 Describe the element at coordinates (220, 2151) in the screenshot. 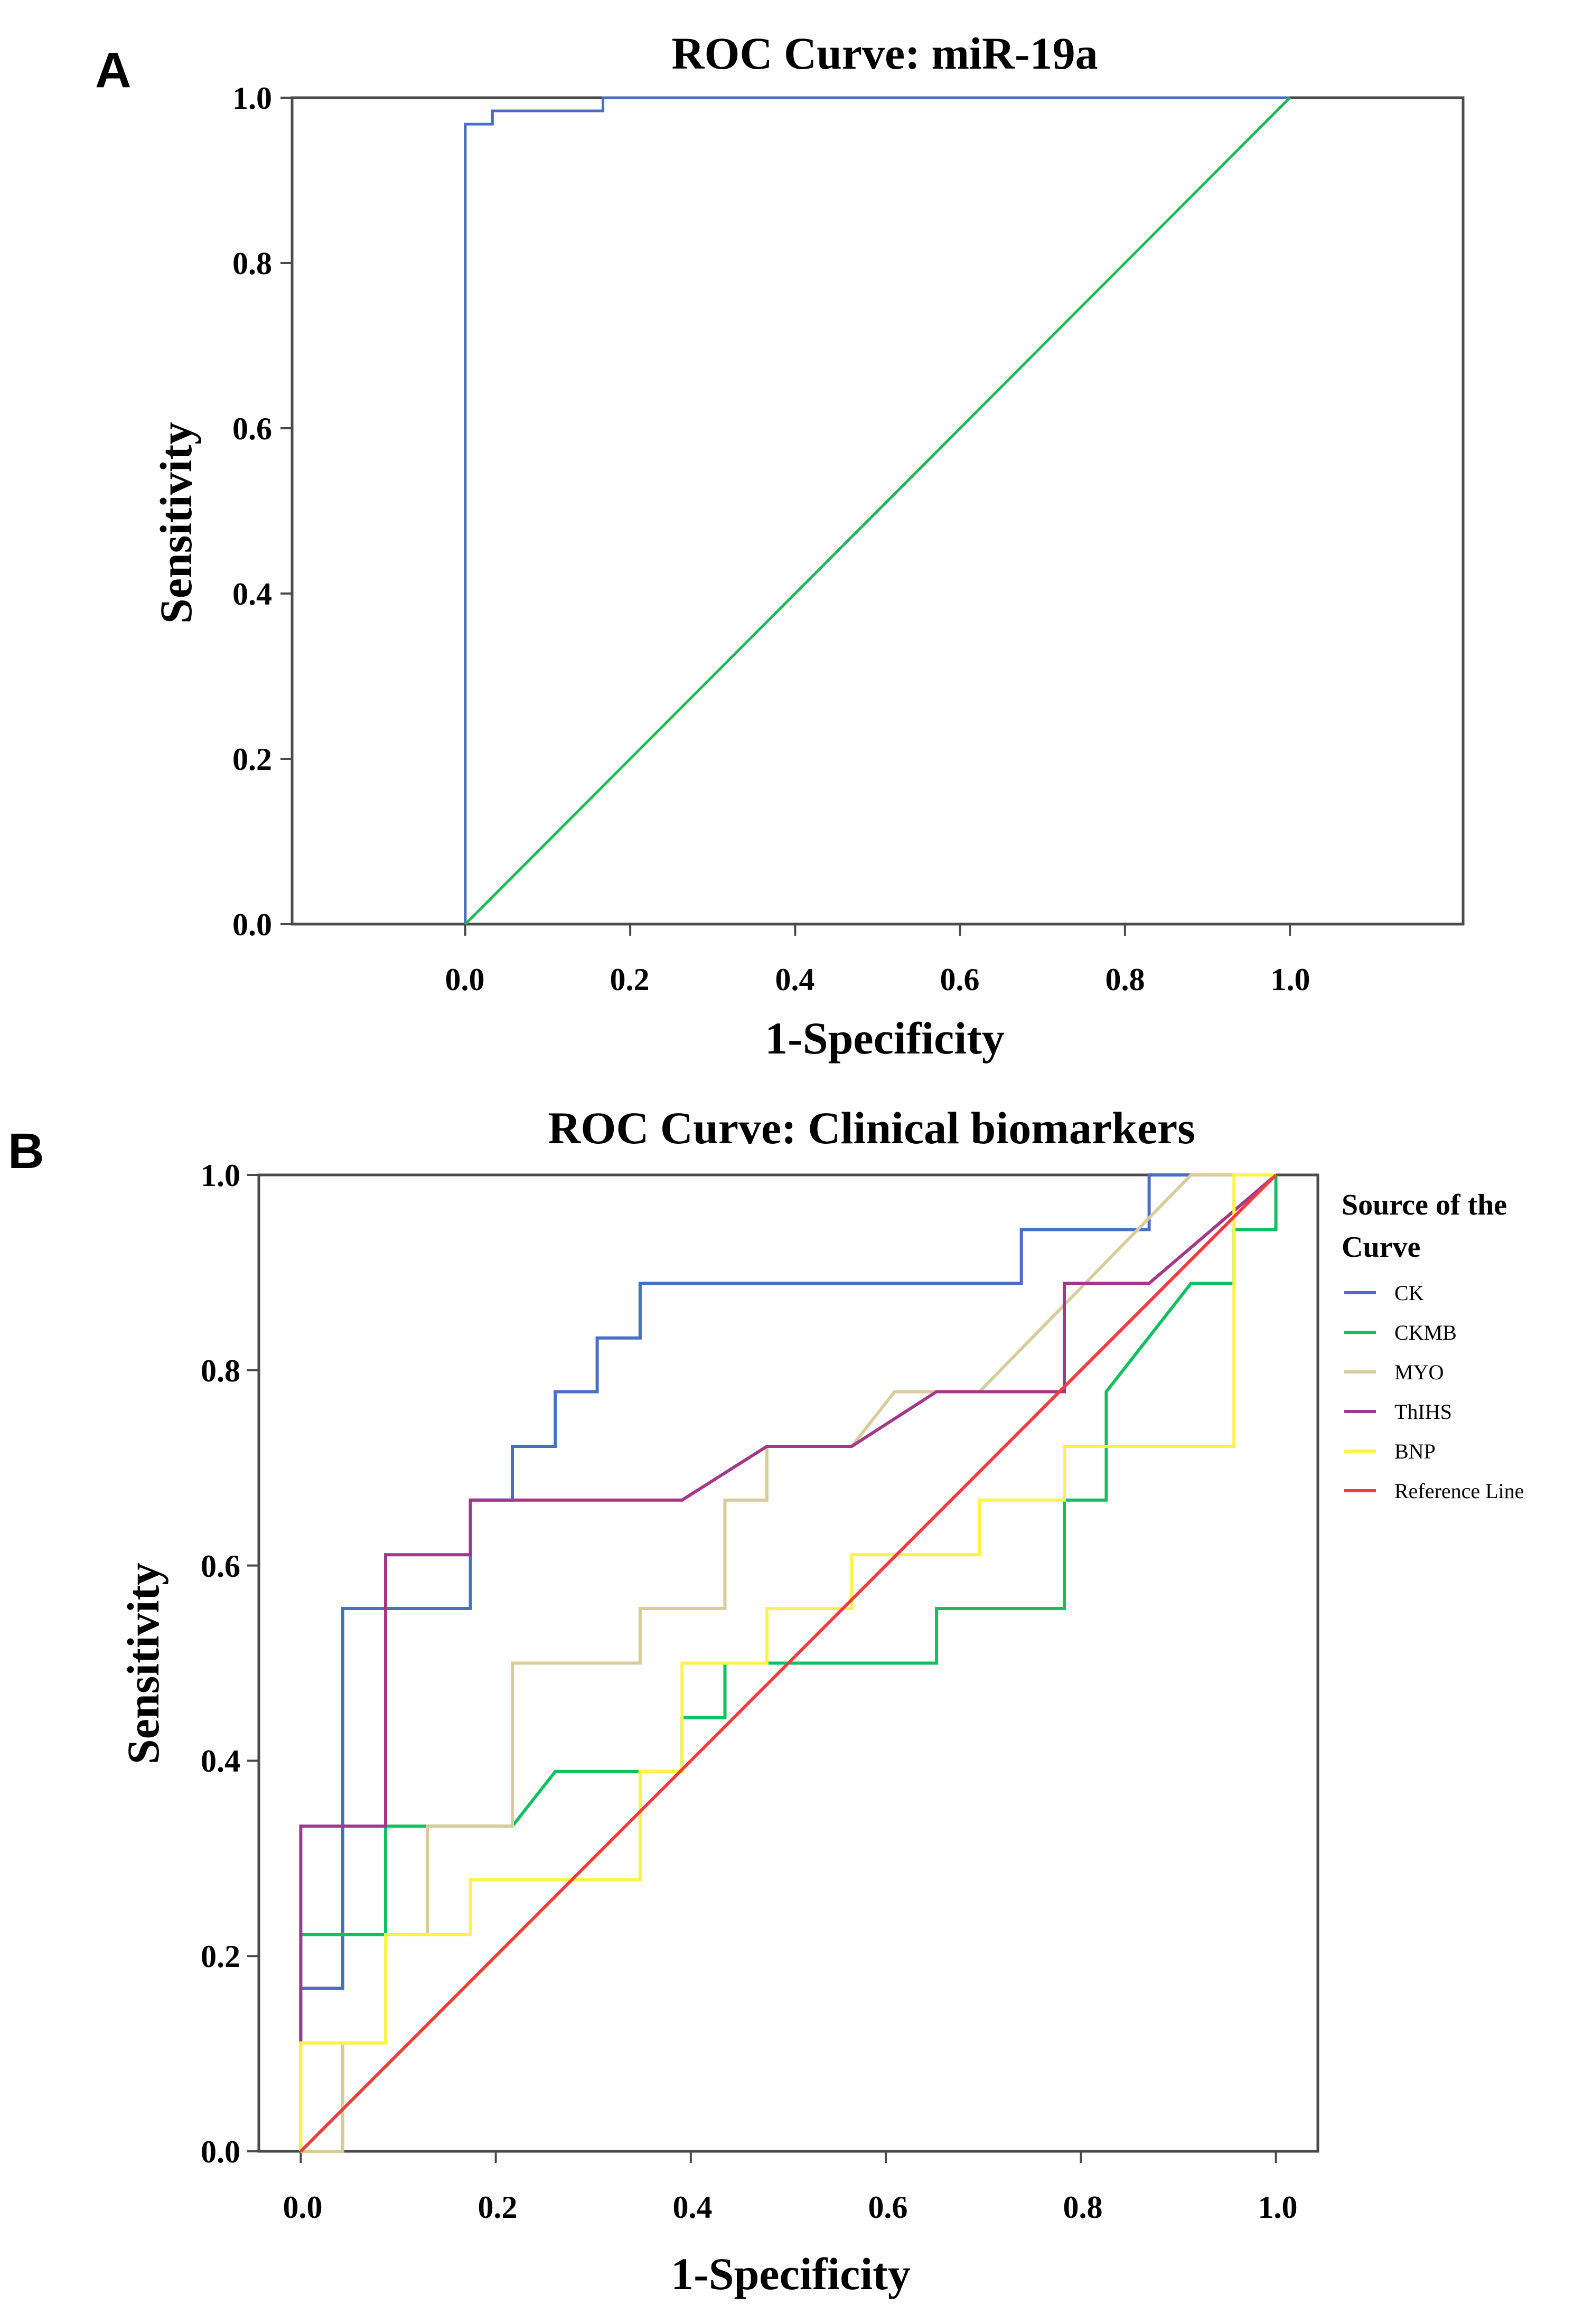

I see `panel-b-ytick-0: 0.0` at that location.